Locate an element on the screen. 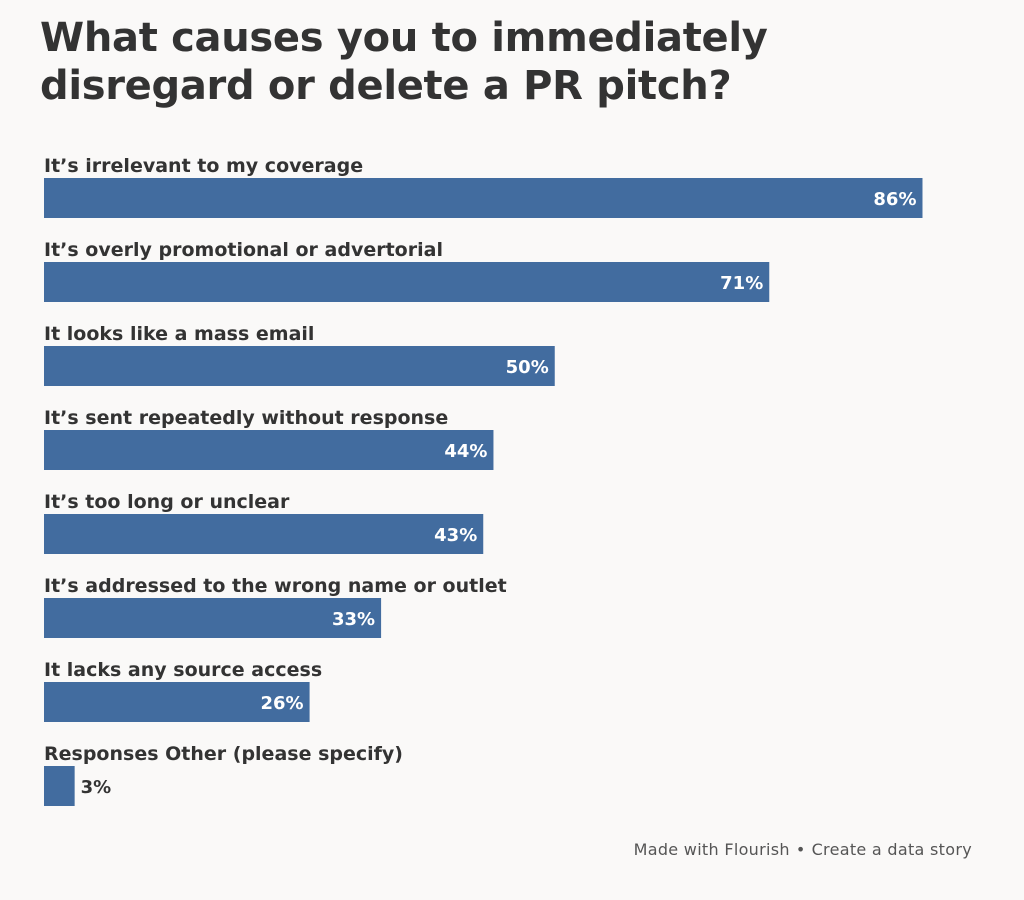  value-label: 50% is located at coordinates (527, 367).